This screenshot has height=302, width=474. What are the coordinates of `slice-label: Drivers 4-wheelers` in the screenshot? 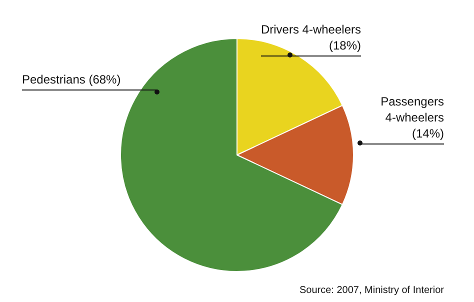 It's located at (310, 29).